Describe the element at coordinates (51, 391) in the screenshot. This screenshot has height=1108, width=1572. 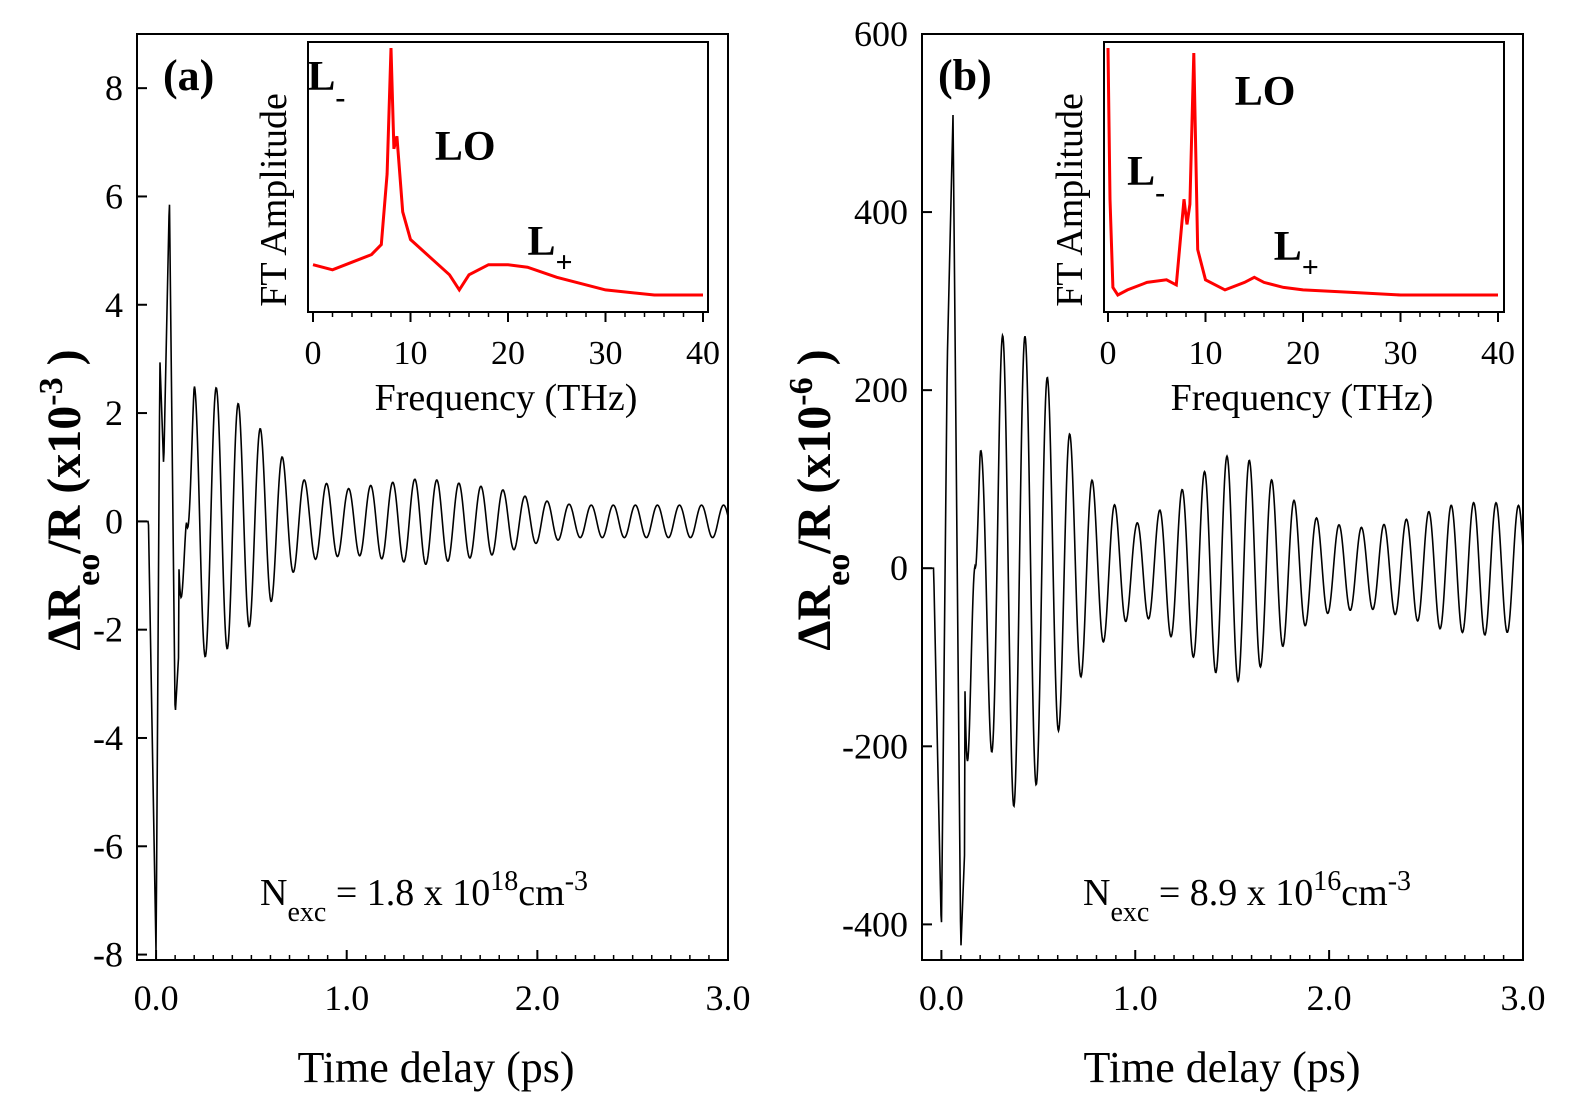
I see `panel-a-y-title-exp: -3` at that location.